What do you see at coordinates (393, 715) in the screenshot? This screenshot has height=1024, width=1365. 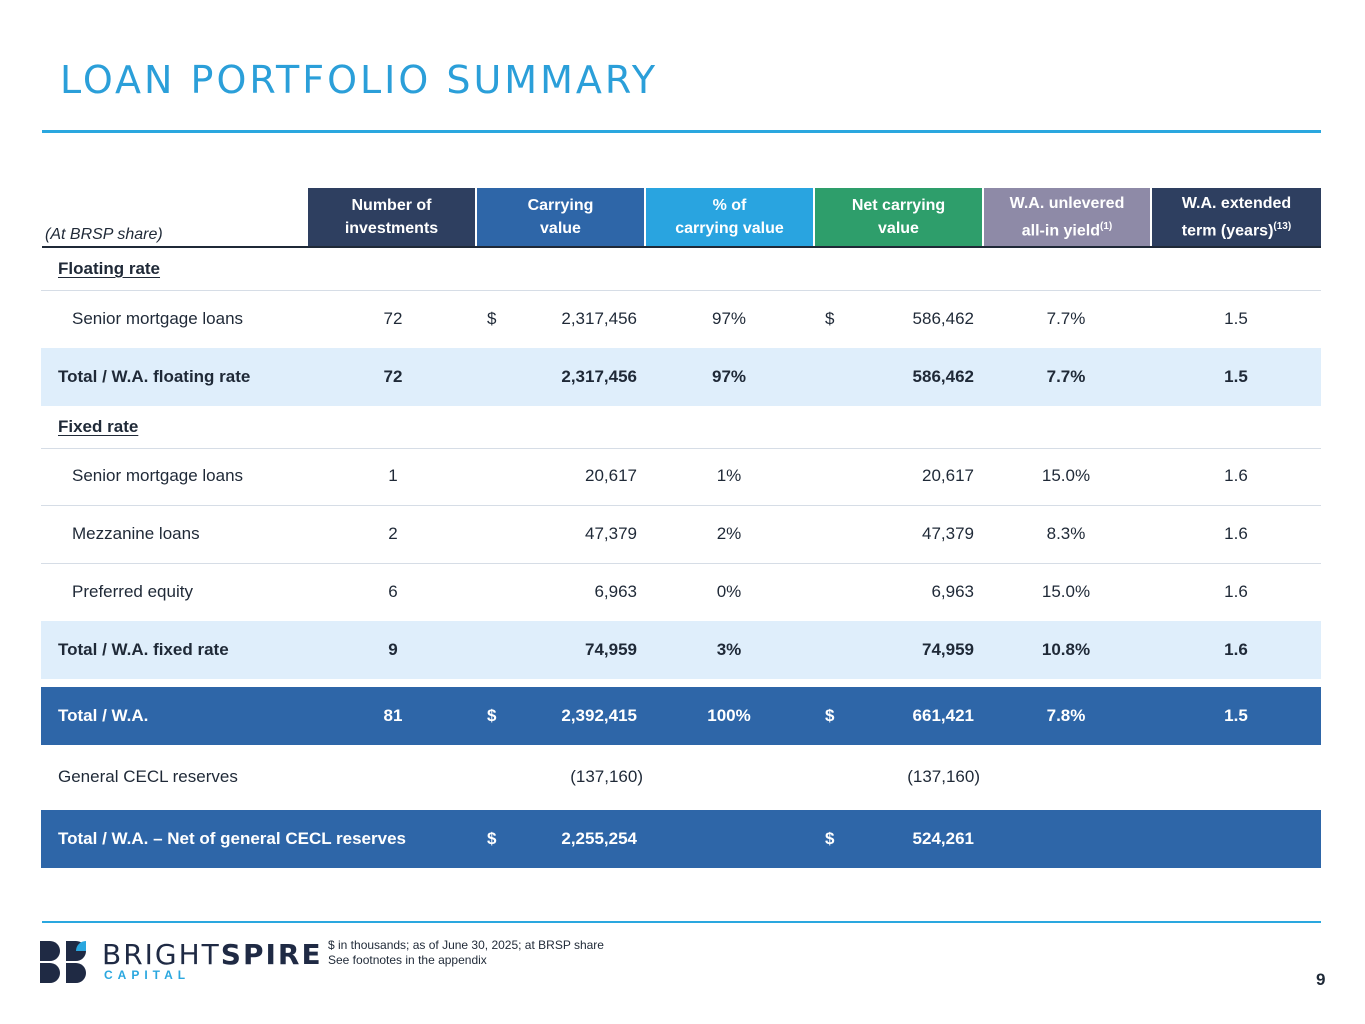 I see `cell-count: 81` at bounding box center [393, 715].